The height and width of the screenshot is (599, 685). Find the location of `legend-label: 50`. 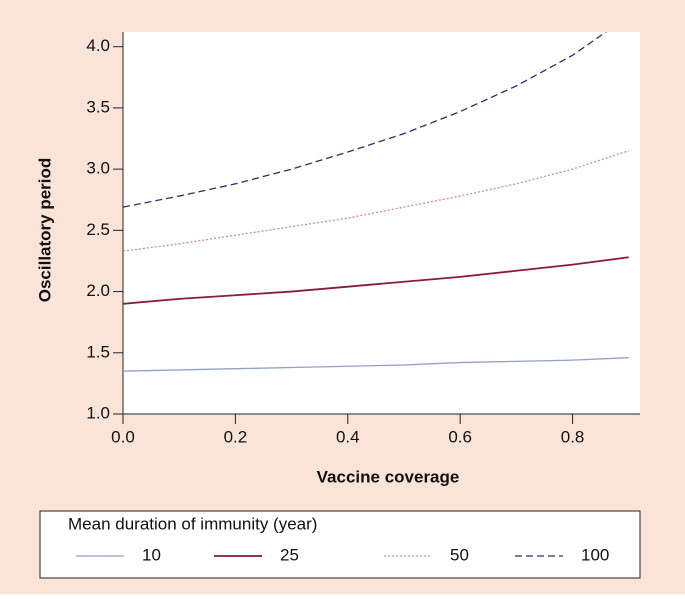

legend-label: 50 is located at coordinates (459, 554).